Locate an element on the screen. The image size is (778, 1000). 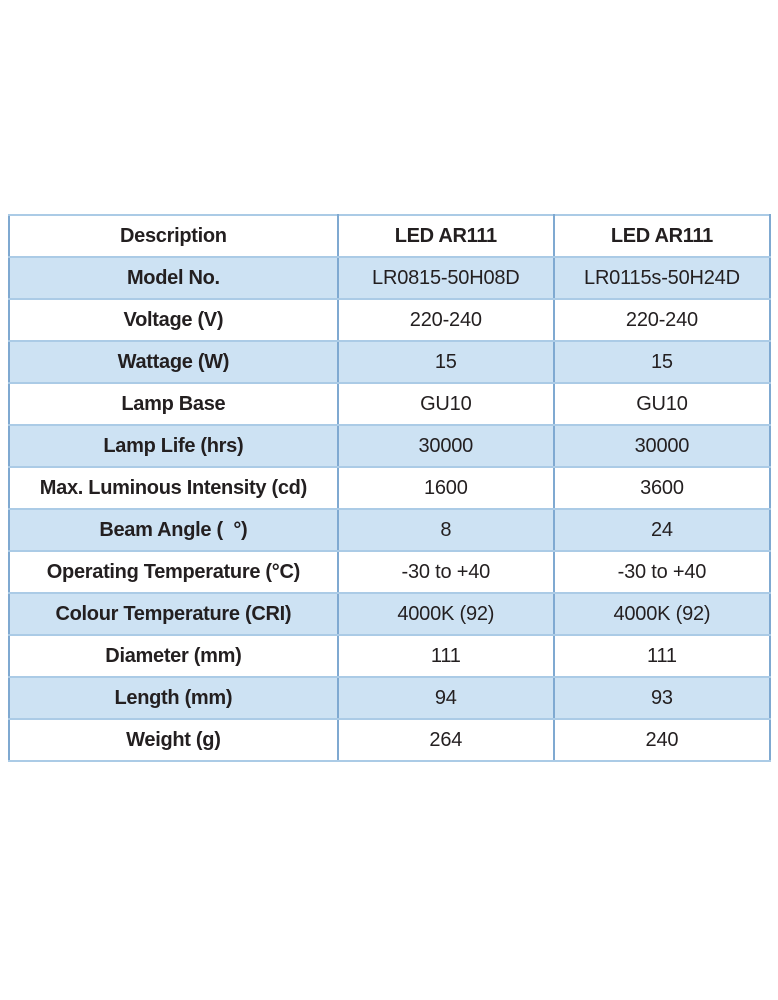
table-row: Wattage (W) 15 15 is located at coordinates (390, 362).